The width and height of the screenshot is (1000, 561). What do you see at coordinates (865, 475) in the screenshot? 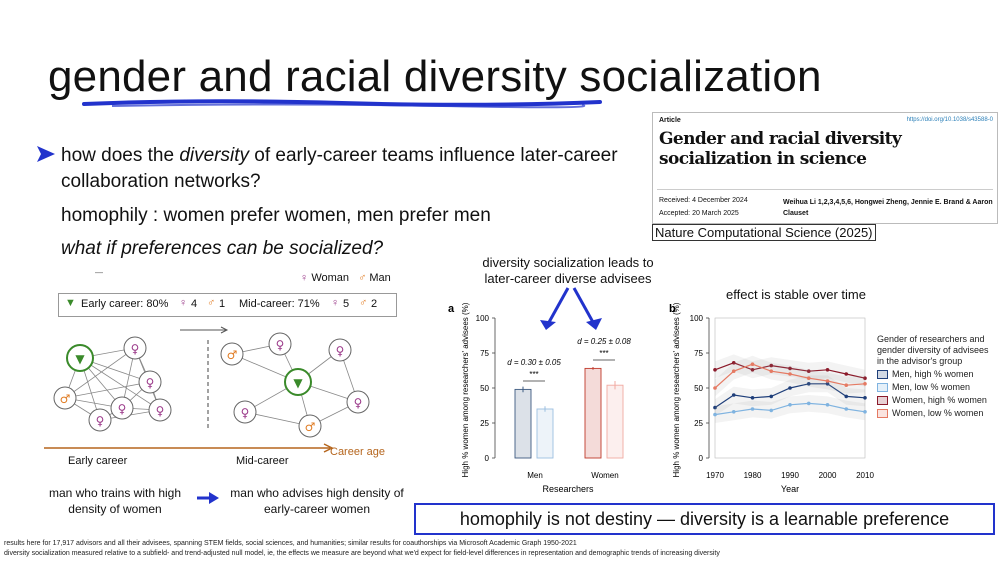
I see `x-tick-label: 2010` at bounding box center [865, 475].